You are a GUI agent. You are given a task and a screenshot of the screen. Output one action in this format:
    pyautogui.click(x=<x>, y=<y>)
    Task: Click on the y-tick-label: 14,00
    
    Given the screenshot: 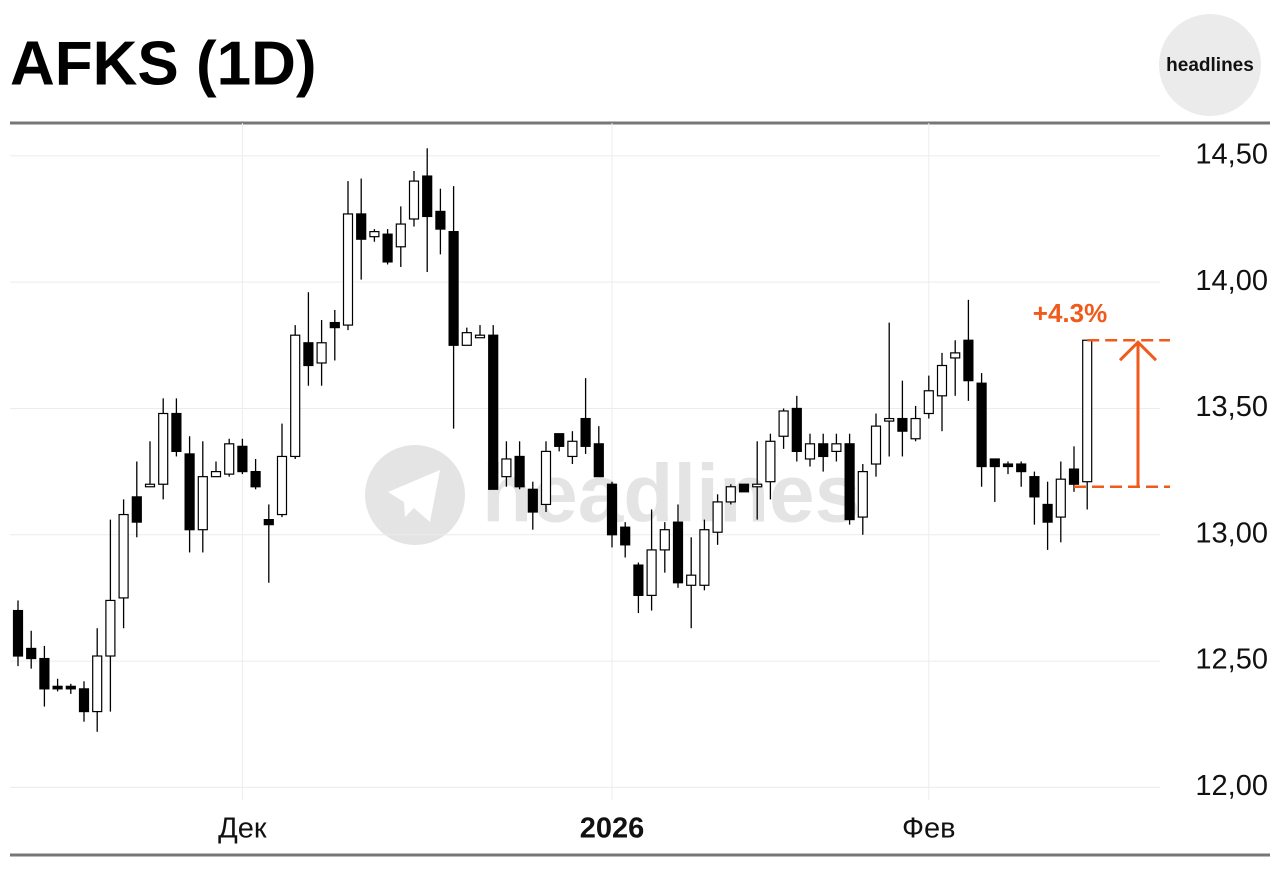 What is the action you would take?
    pyautogui.click(x=1231, y=281)
    